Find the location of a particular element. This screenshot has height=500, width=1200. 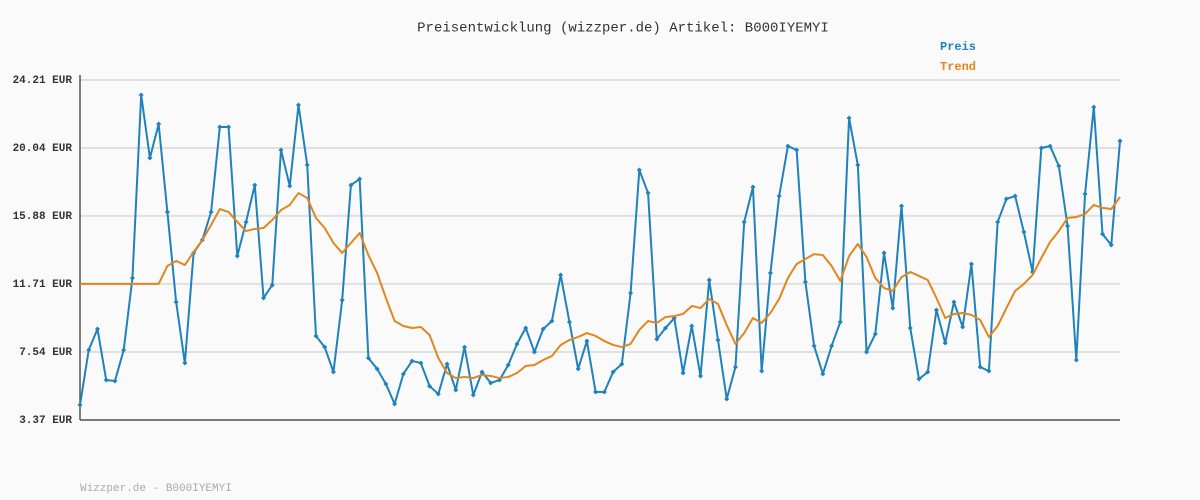

y-tick-label: 11.71 EUR is located at coordinates (43, 285).